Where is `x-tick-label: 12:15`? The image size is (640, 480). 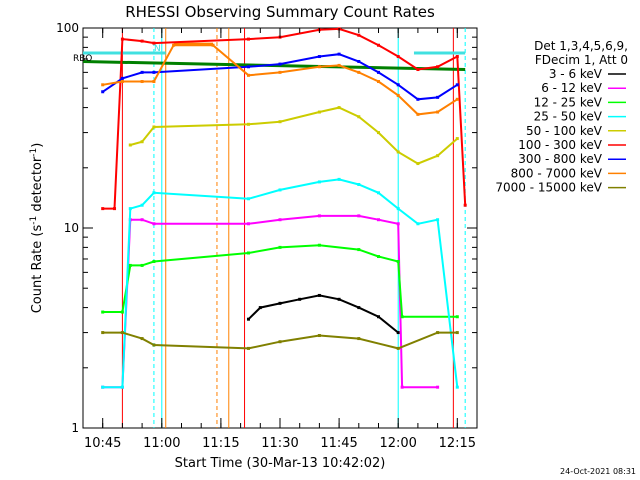
x-tick-label: 12:15 is located at coordinates (457, 443).